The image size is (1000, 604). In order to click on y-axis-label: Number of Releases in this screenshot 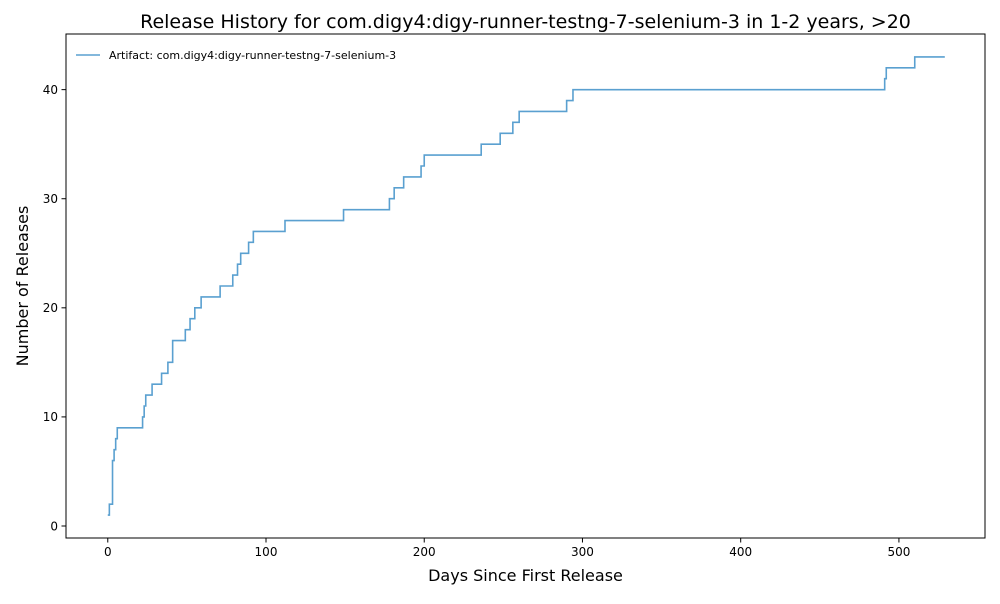, I will do `click(22, 286)`.